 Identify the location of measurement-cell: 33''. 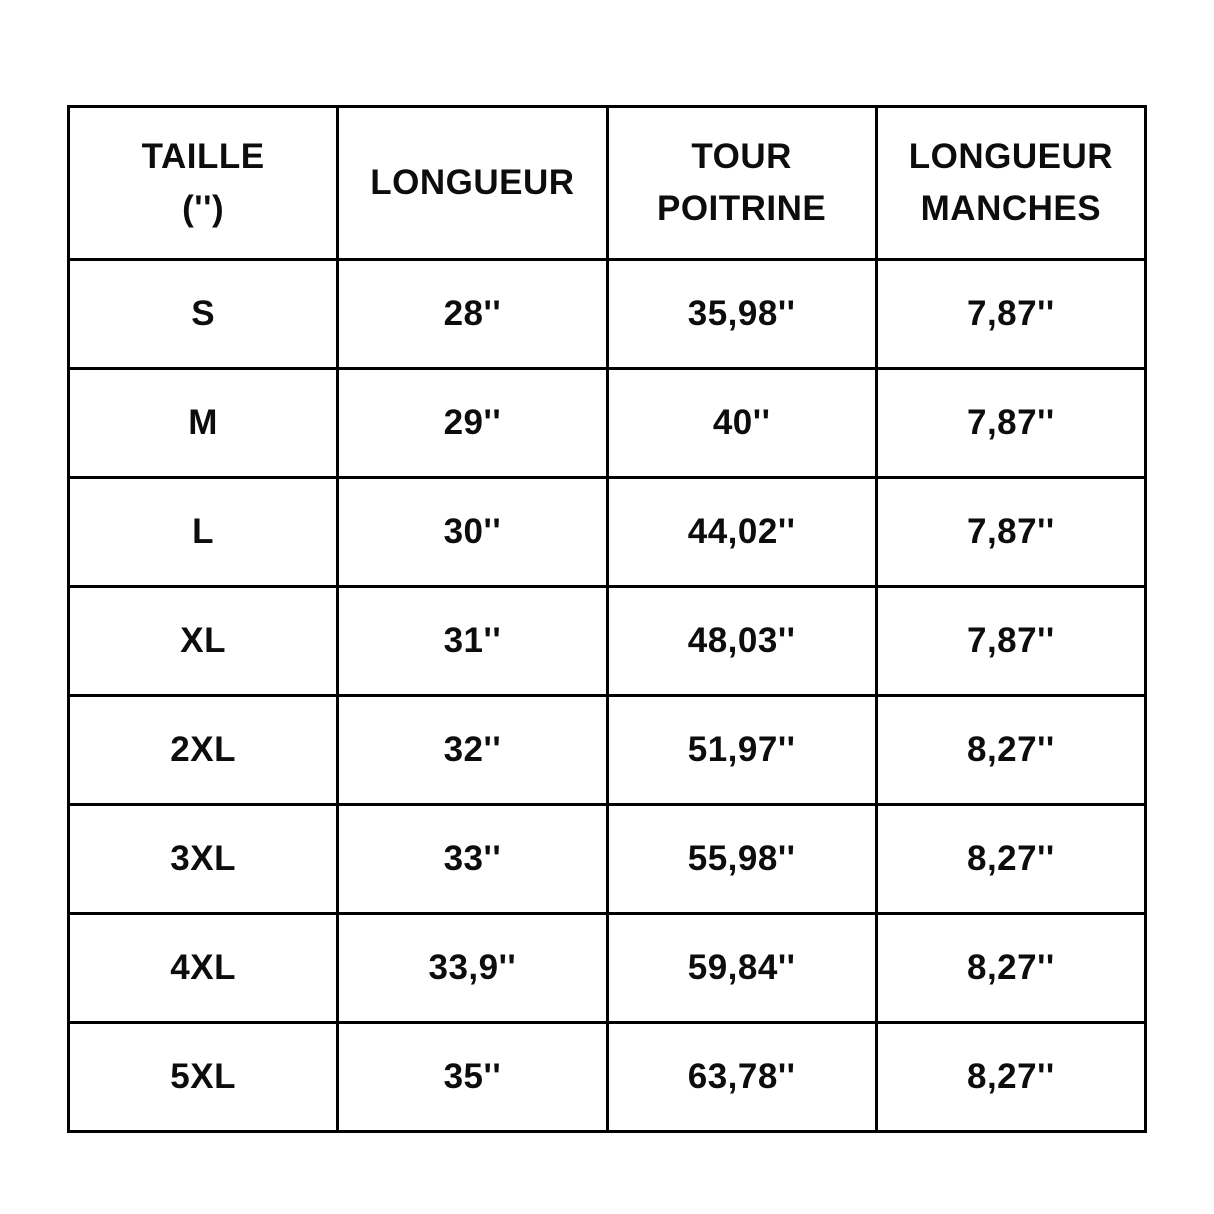
(472, 859).